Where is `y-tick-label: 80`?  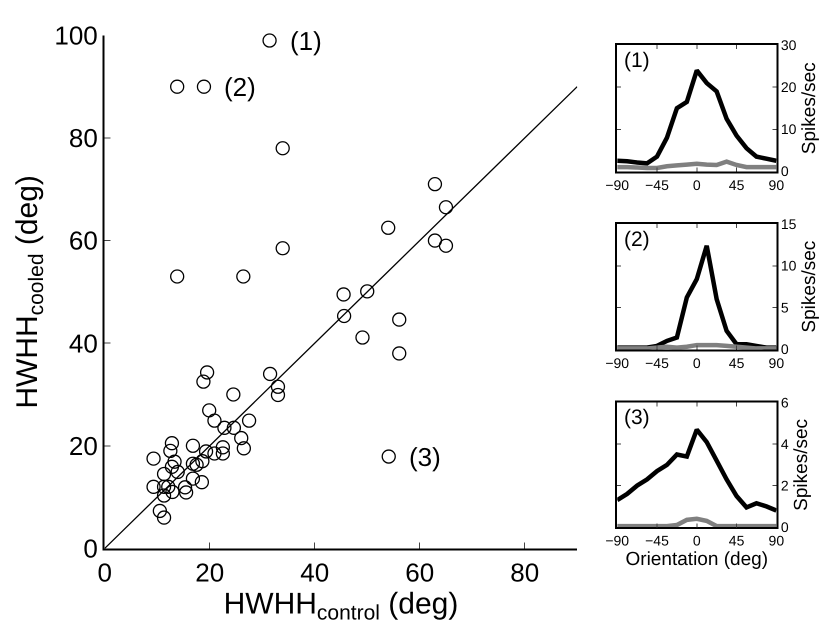
y-tick-label: 80 is located at coordinates (83, 138).